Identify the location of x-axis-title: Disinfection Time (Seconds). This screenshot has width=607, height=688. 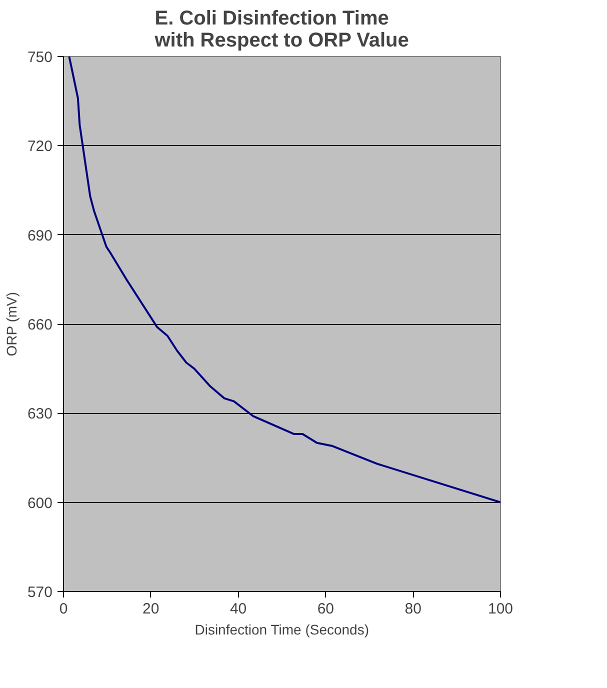
(282, 630).